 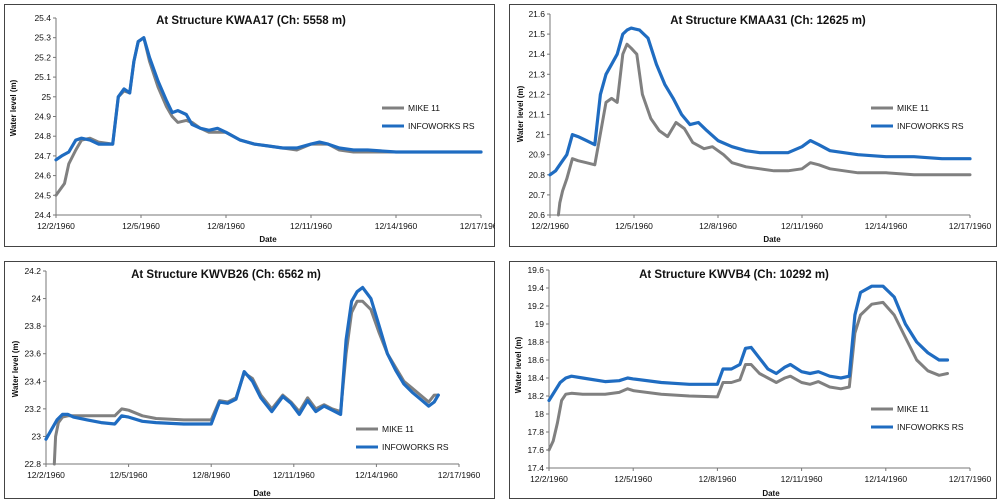 What do you see at coordinates (42, 77) in the screenshot?
I see `y-tick-label: 25.1` at bounding box center [42, 77].